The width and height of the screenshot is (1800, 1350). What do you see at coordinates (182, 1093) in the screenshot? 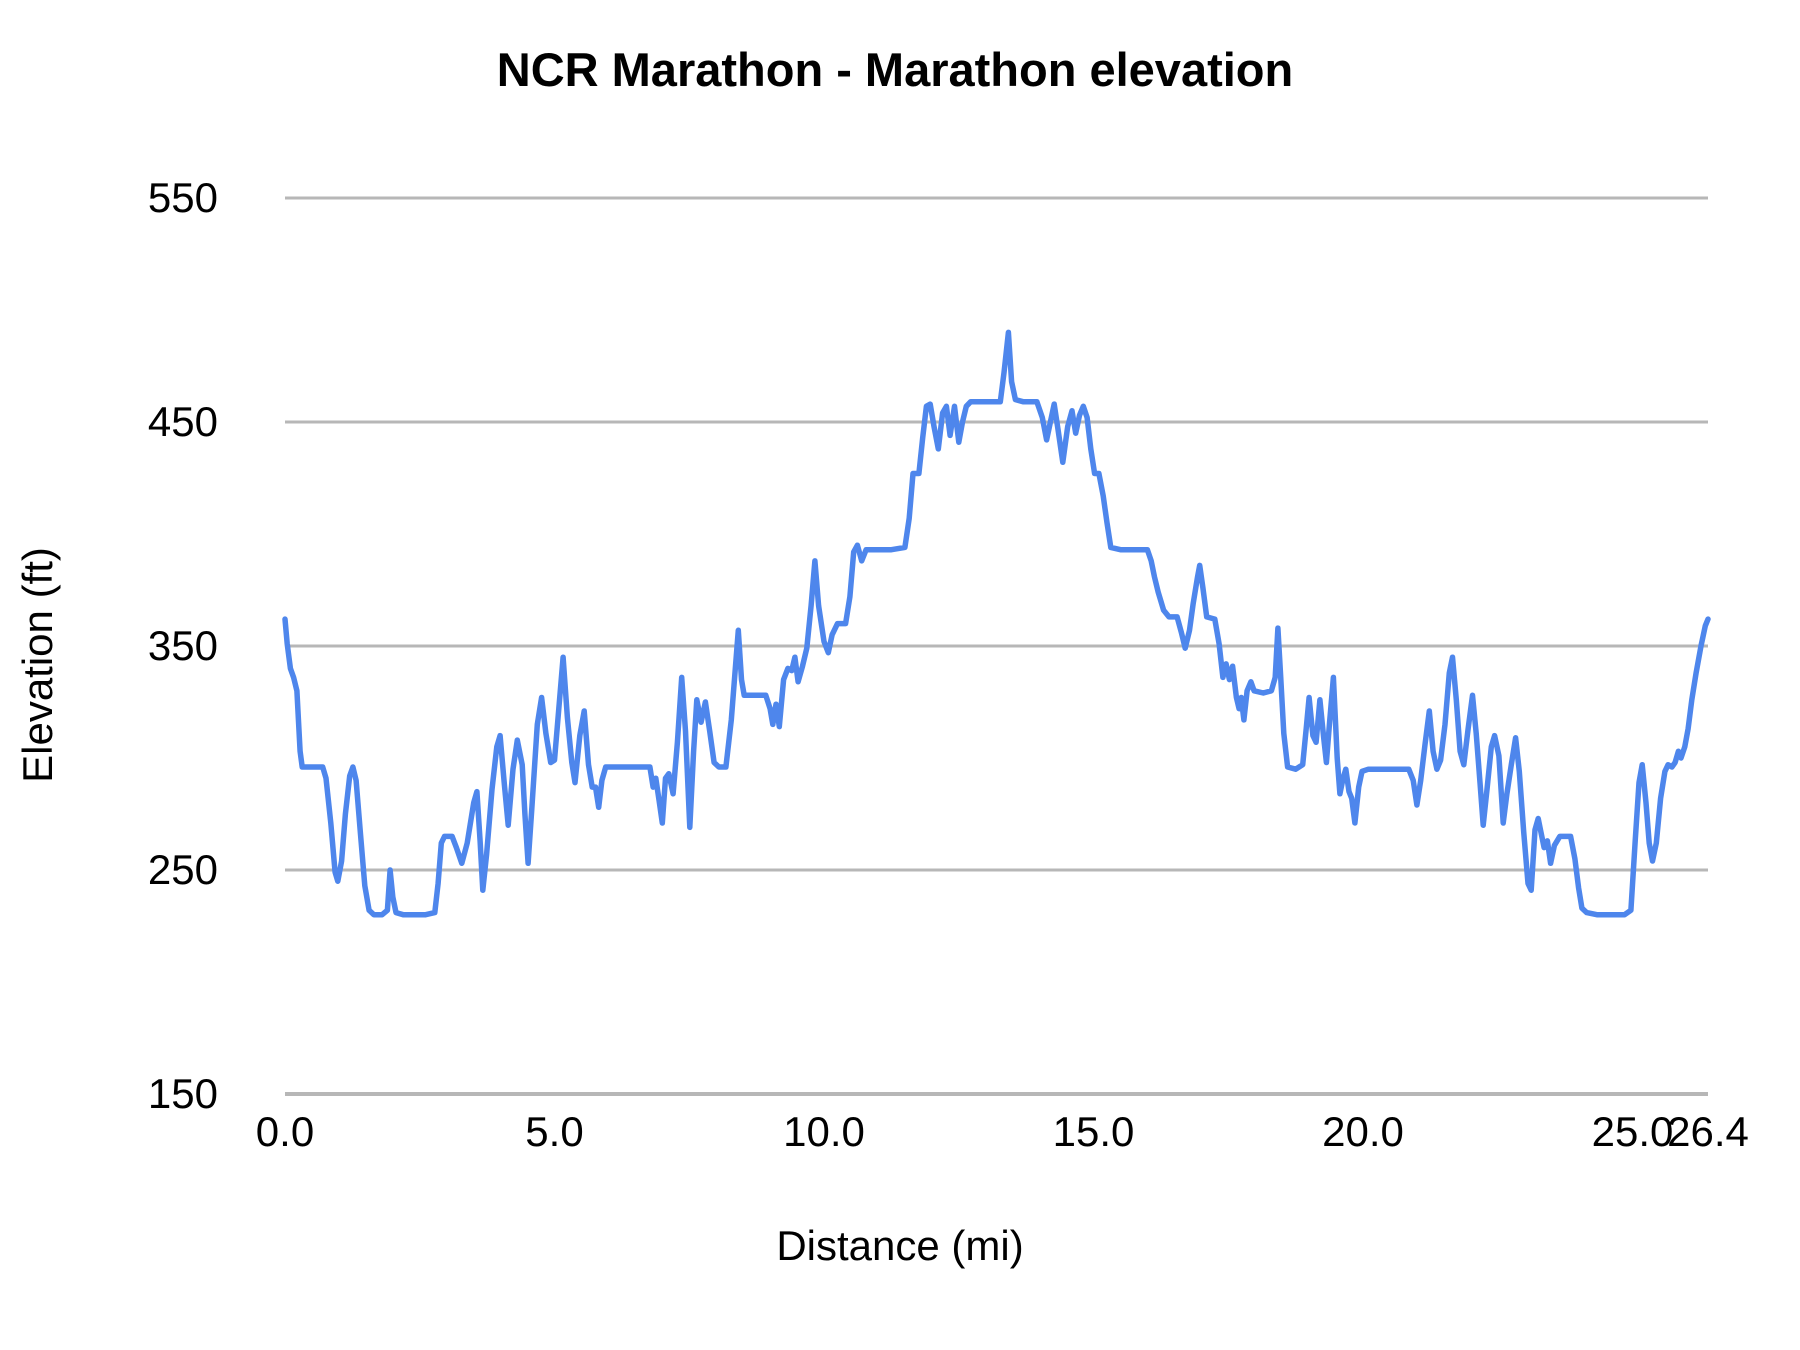
I see `y-tick-label-150: 150` at bounding box center [182, 1093].